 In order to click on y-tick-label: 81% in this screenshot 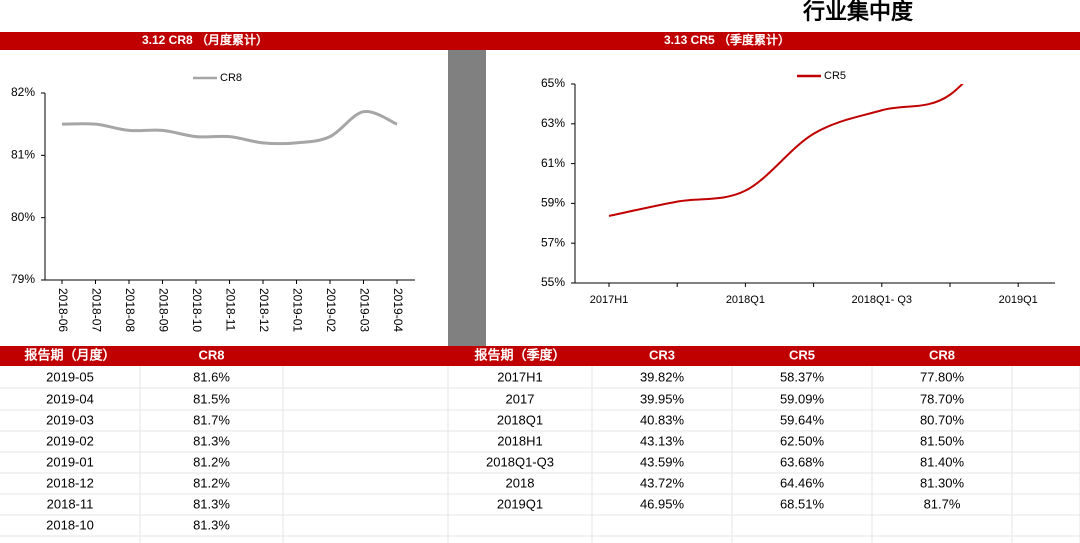, I will do `click(23, 155)`.